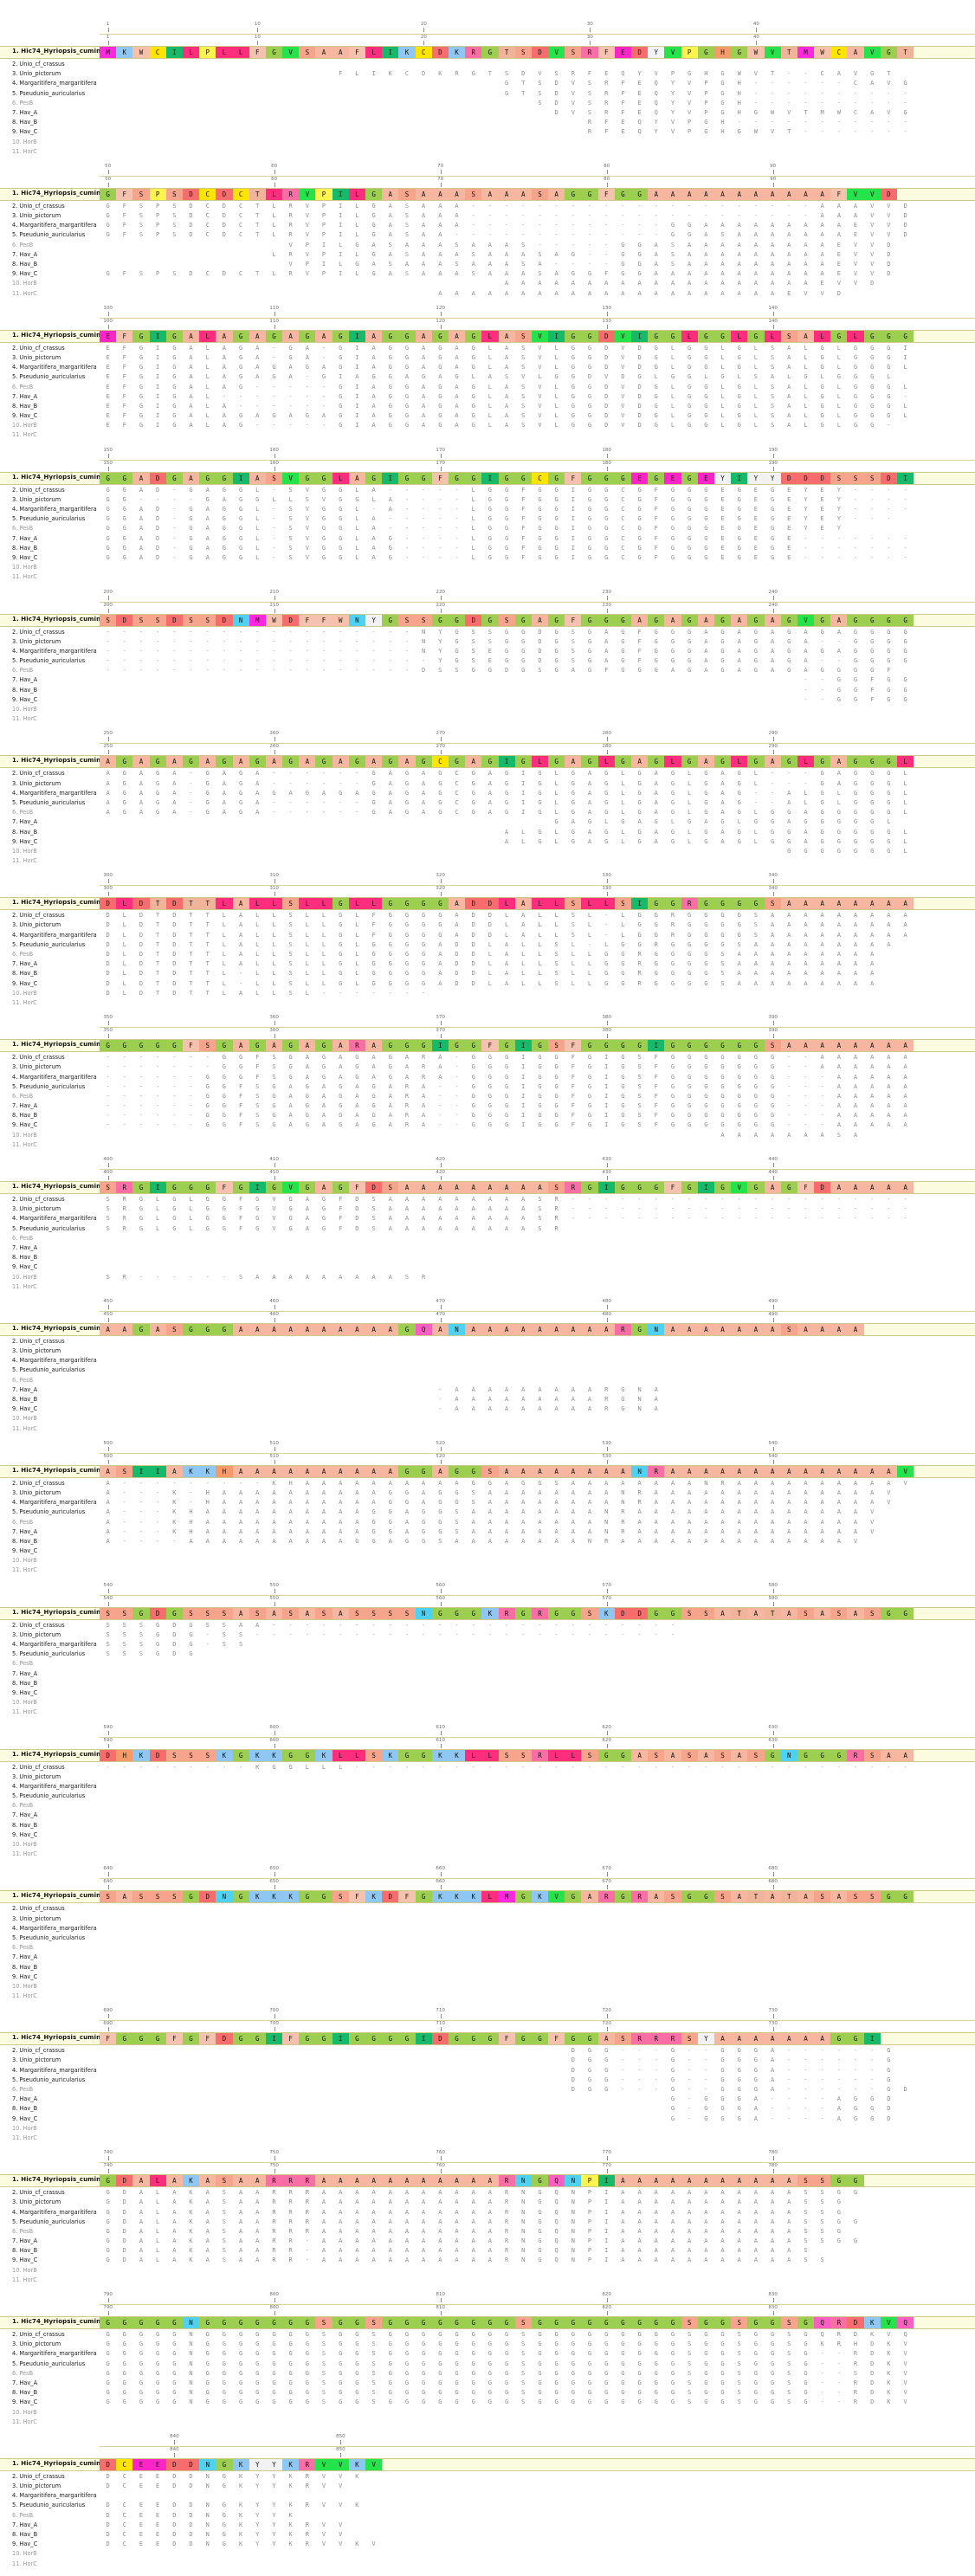 The image size is (975, 2576). Describe the element at coordinates (487, 842) in the screenshot. I see `alignment-row: 9. Hav_C A L G L G A G L G A G L G A G L G G A G G G G G L` at that location.